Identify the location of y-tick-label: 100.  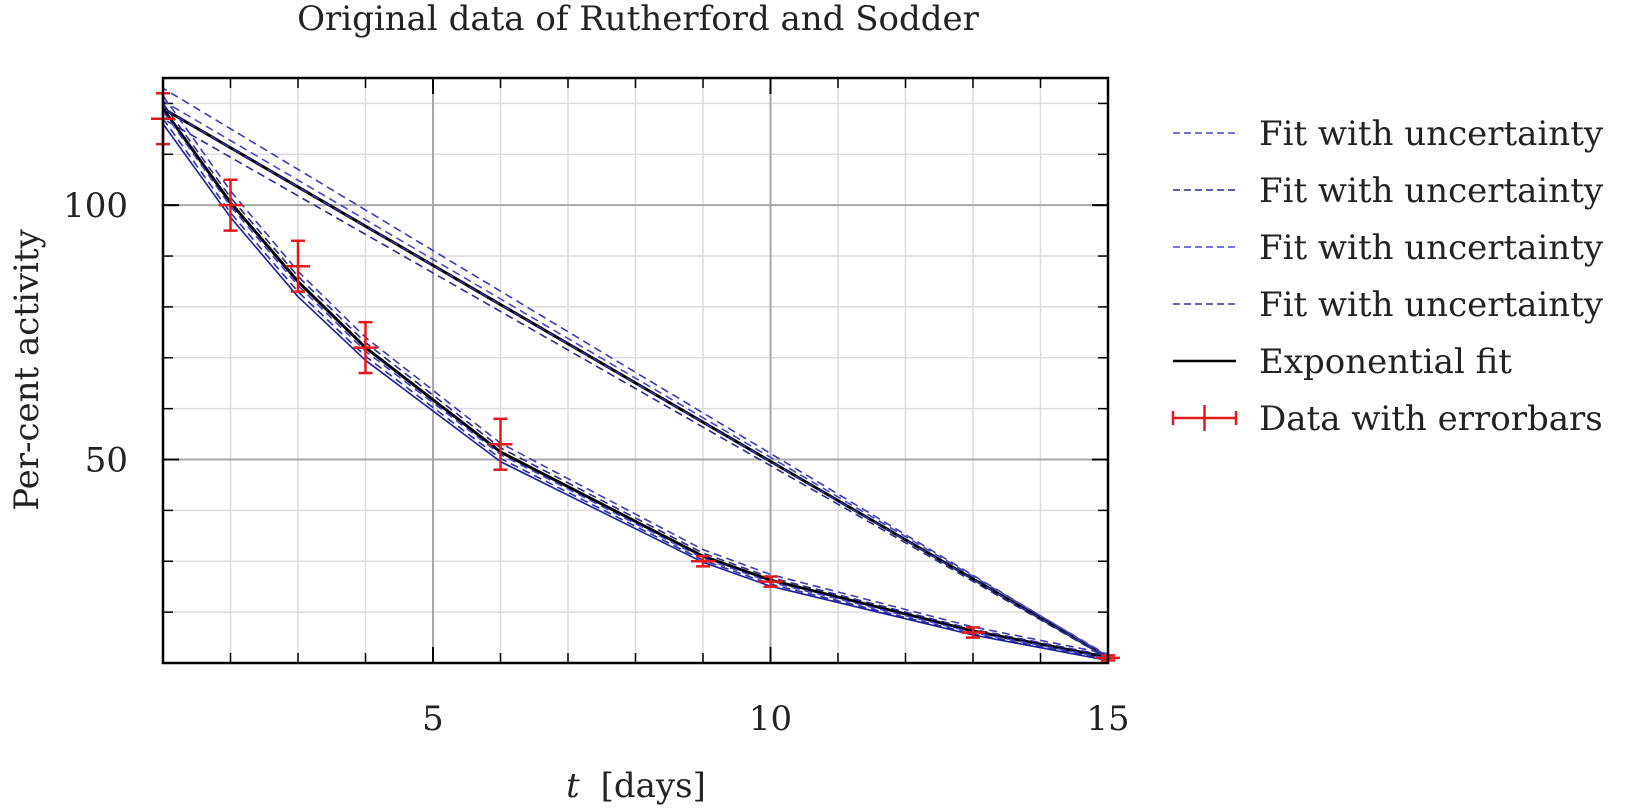
(95, 206).